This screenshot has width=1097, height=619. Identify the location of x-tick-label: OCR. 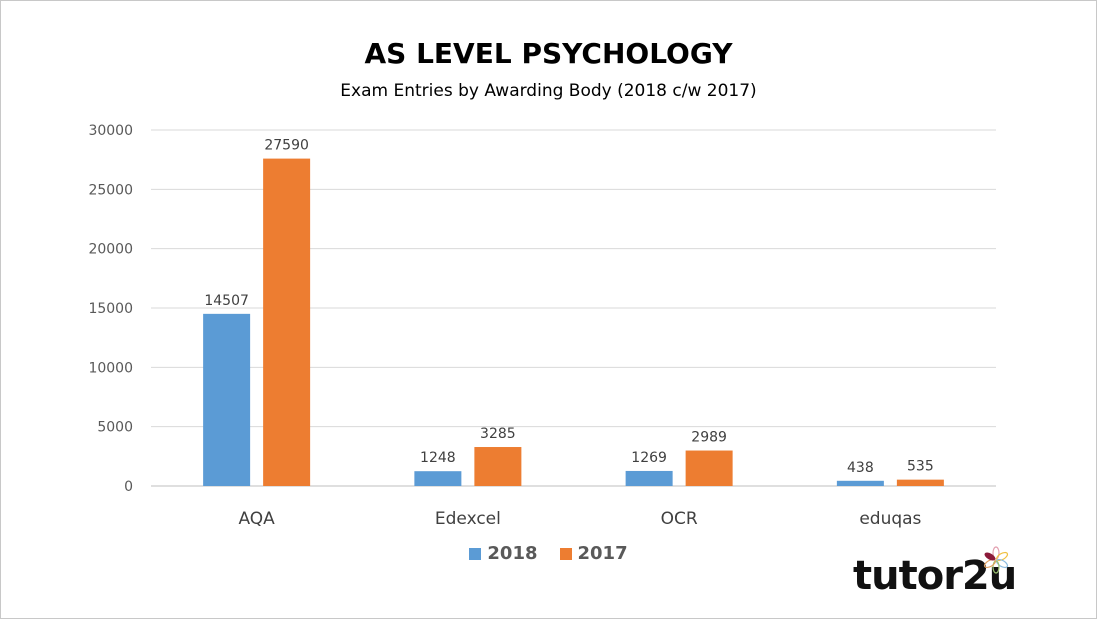
(679, 519).